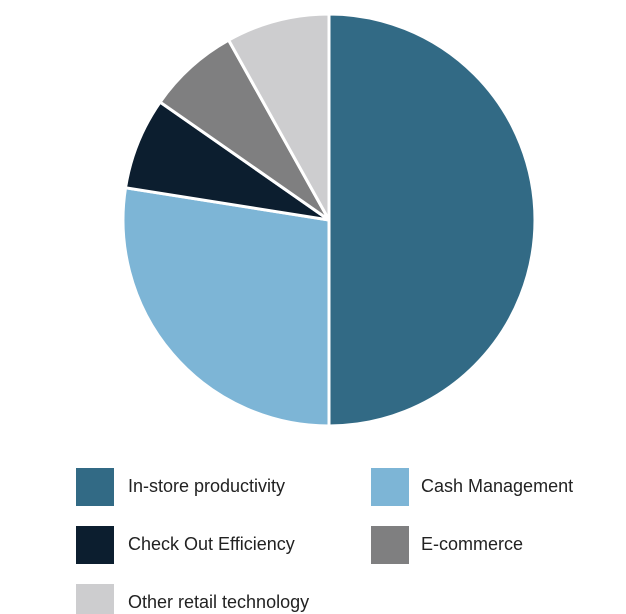  Describe the element at coordinates (206, 486) in the screenshot. I see `legend-label: In-store productivity` at that location.